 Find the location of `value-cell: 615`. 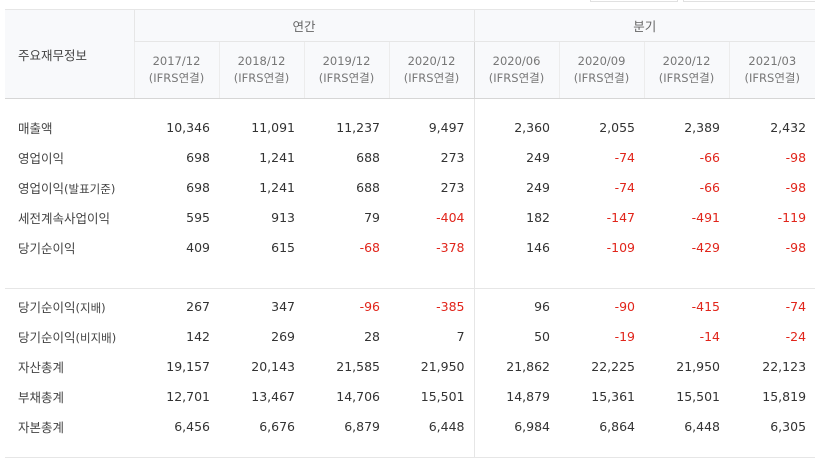

value-cell: 615 is located at coordinates (283, 247).